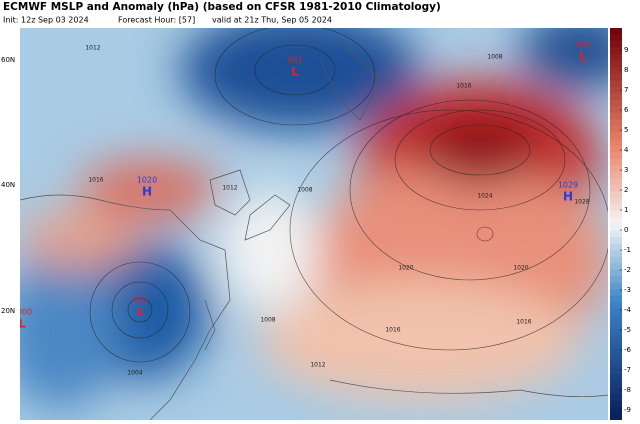 Image resolution: width=640 pixels, height=424 pixels. What do you see at coordinates (8, 185) in the screenshot?
I see `latitude-label: 40N` at bounding box center [8, 185].